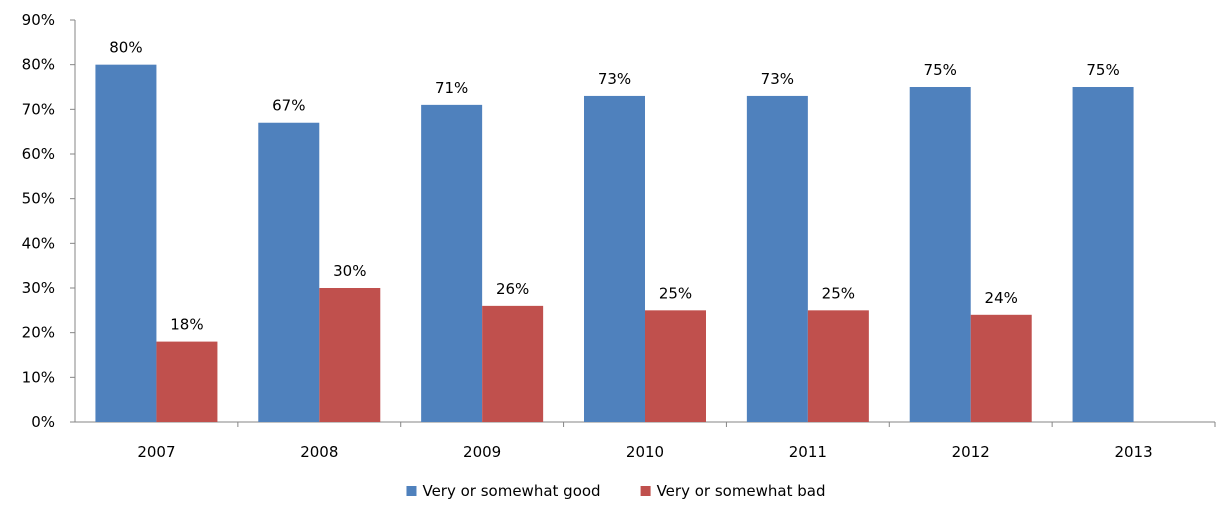 The height and width of the screenshot is (505, 1232). I want to click on y-tick-label: 50%, so click(38, 199).